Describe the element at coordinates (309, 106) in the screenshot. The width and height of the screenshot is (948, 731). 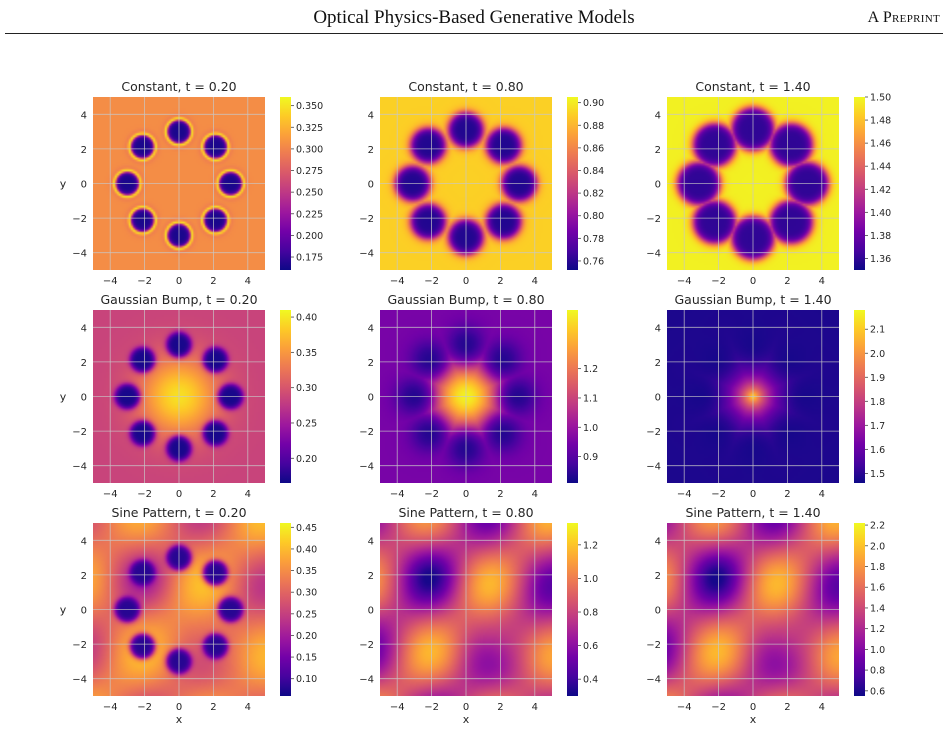
I see `colorbar-tick-label: 0.350` at that location.